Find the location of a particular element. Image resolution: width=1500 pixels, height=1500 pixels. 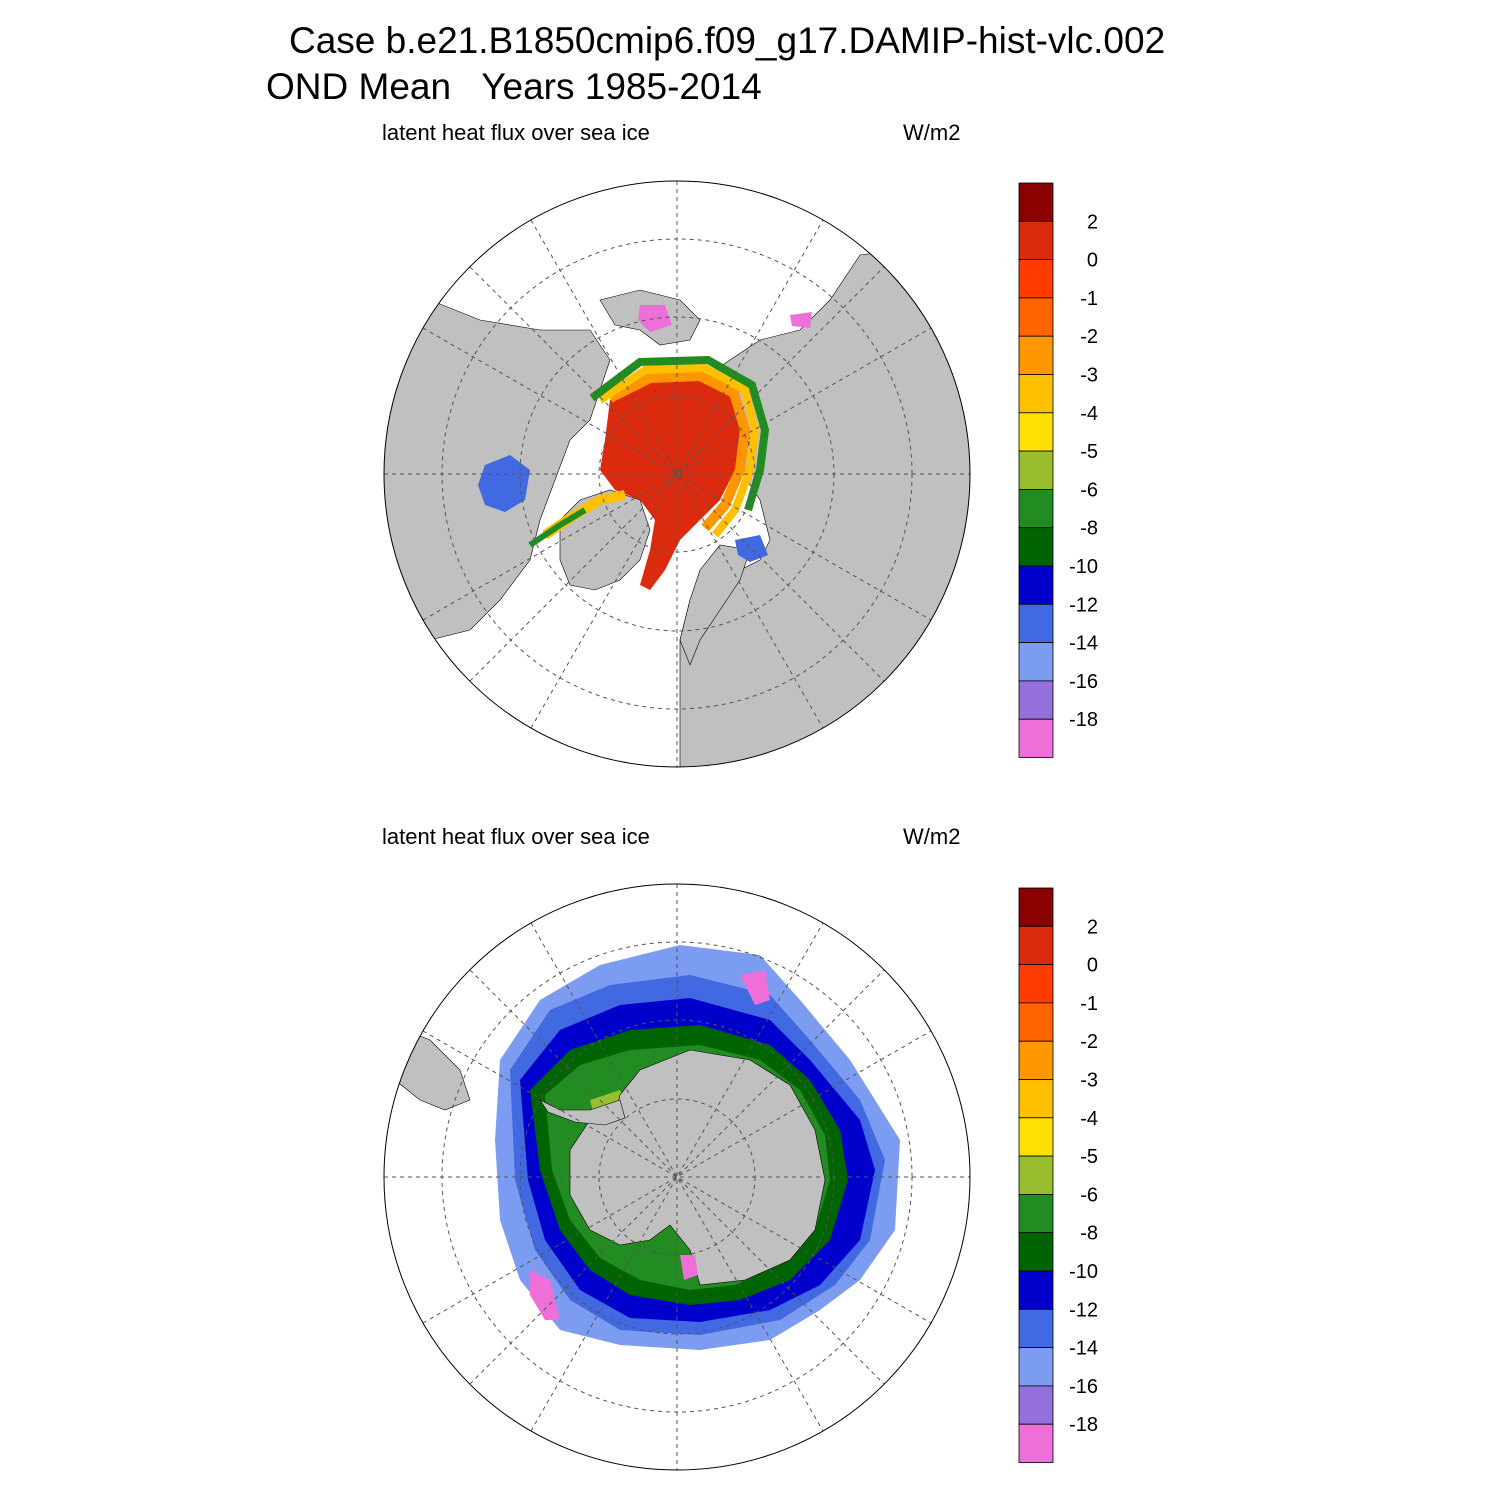

top-colorbar-tick-label: -3 is located at coordinates (1089, 376).